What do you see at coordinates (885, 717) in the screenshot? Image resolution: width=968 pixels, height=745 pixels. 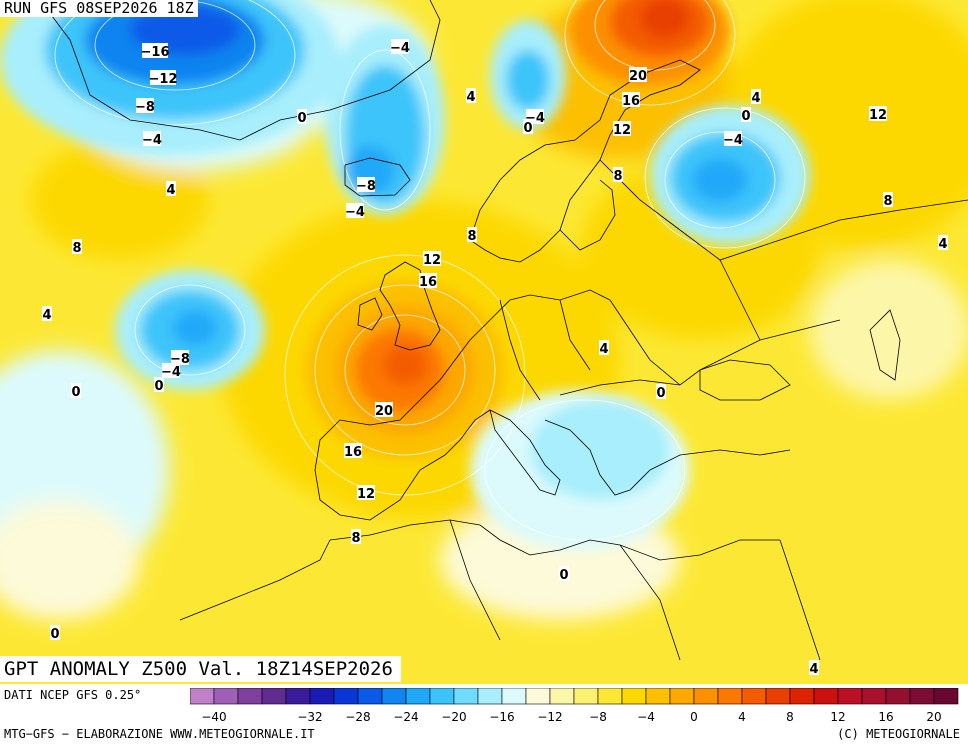 I see `color-bar-tick: 16` at bounding box center [885, 717].